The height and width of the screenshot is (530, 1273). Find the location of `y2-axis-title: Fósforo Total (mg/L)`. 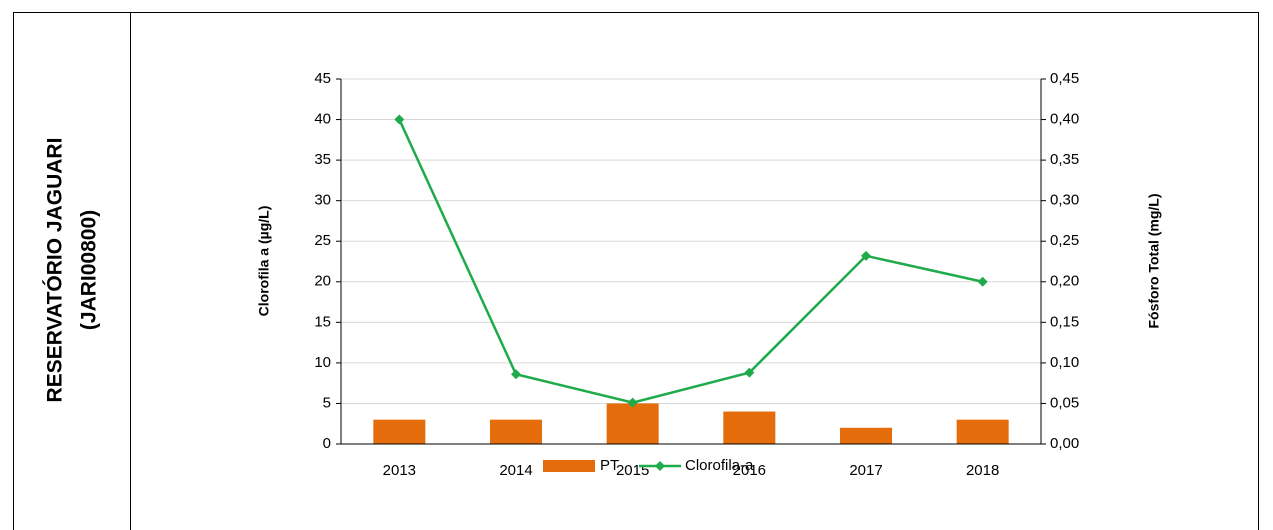

y2-axis-title: Fósforo Total (mg/L) is located at coordinates (1154, 260).